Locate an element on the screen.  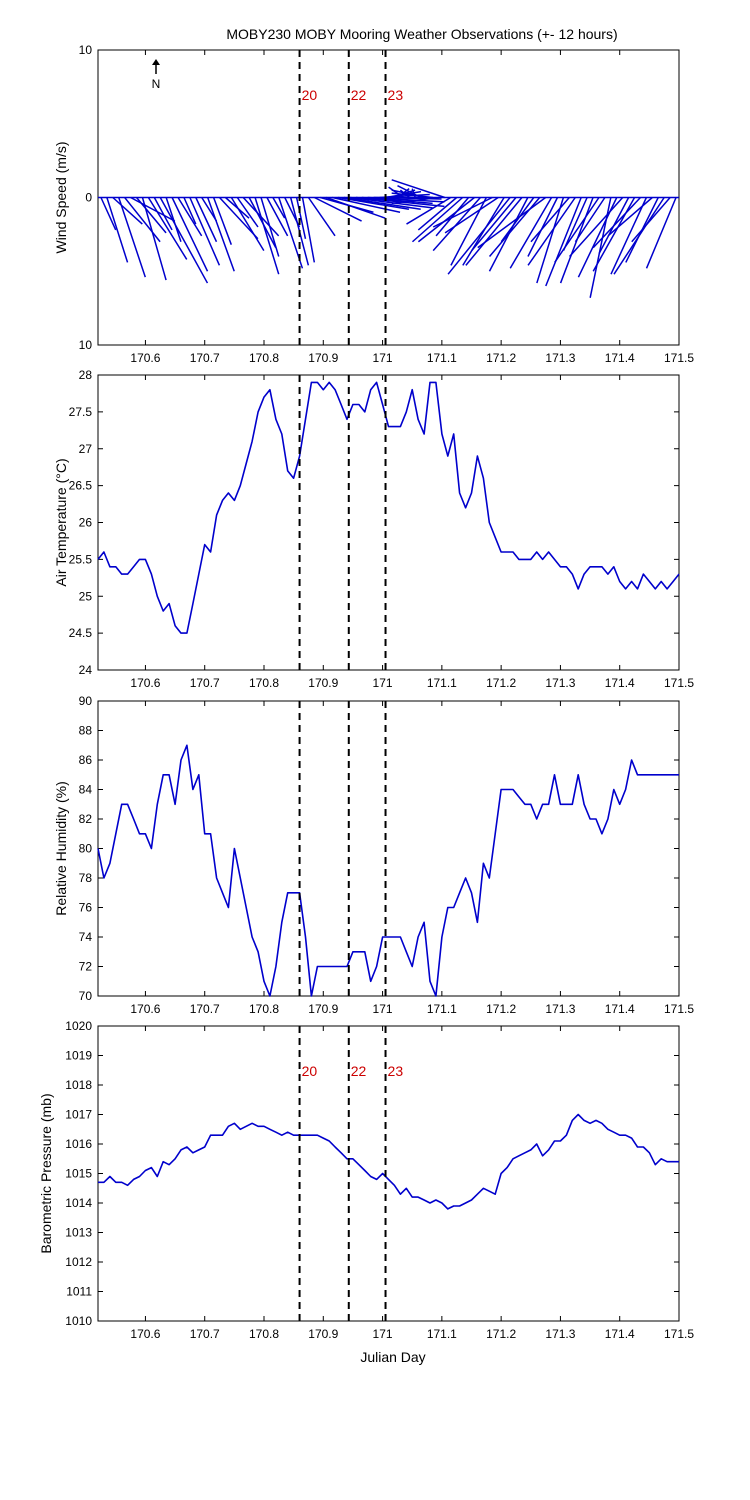
north-label: N is located at coordinates (156, 84).